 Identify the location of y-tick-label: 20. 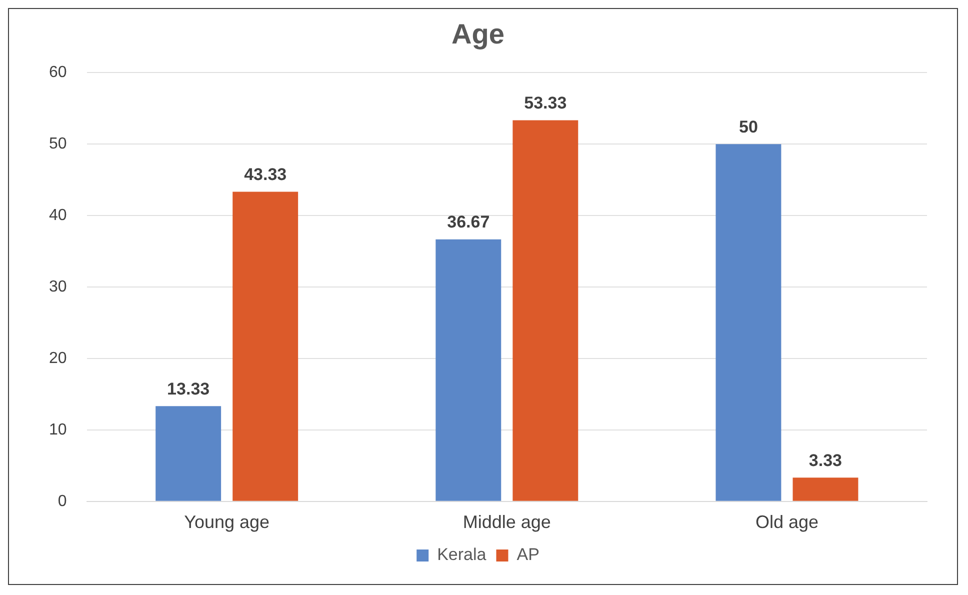
(58, 358).